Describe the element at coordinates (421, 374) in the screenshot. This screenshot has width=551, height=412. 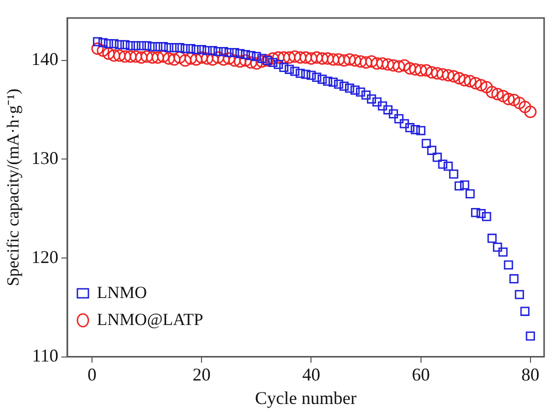
I see `x-tick-label: 60` at that location.